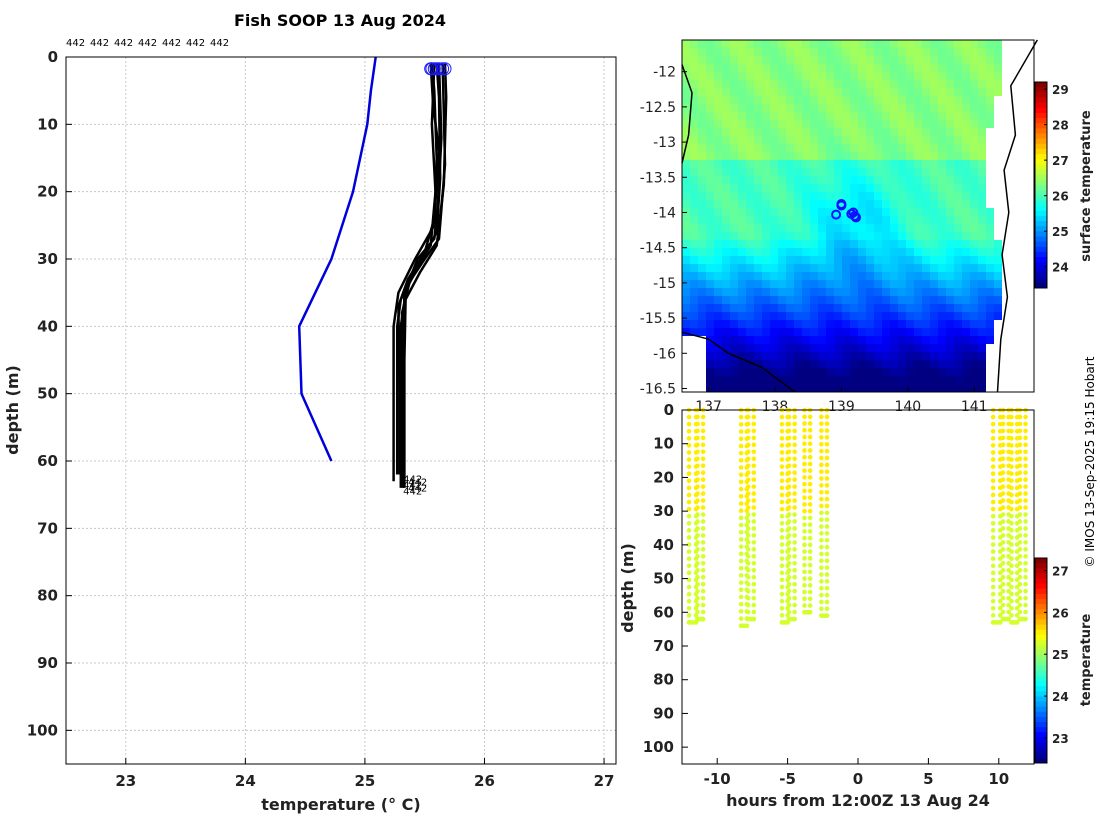 The height and width of the screenshot is (820, 1100). Describe the element at coordinates (664, 213) in the screenshot. I see `lat-tick-label: -14` at that location.